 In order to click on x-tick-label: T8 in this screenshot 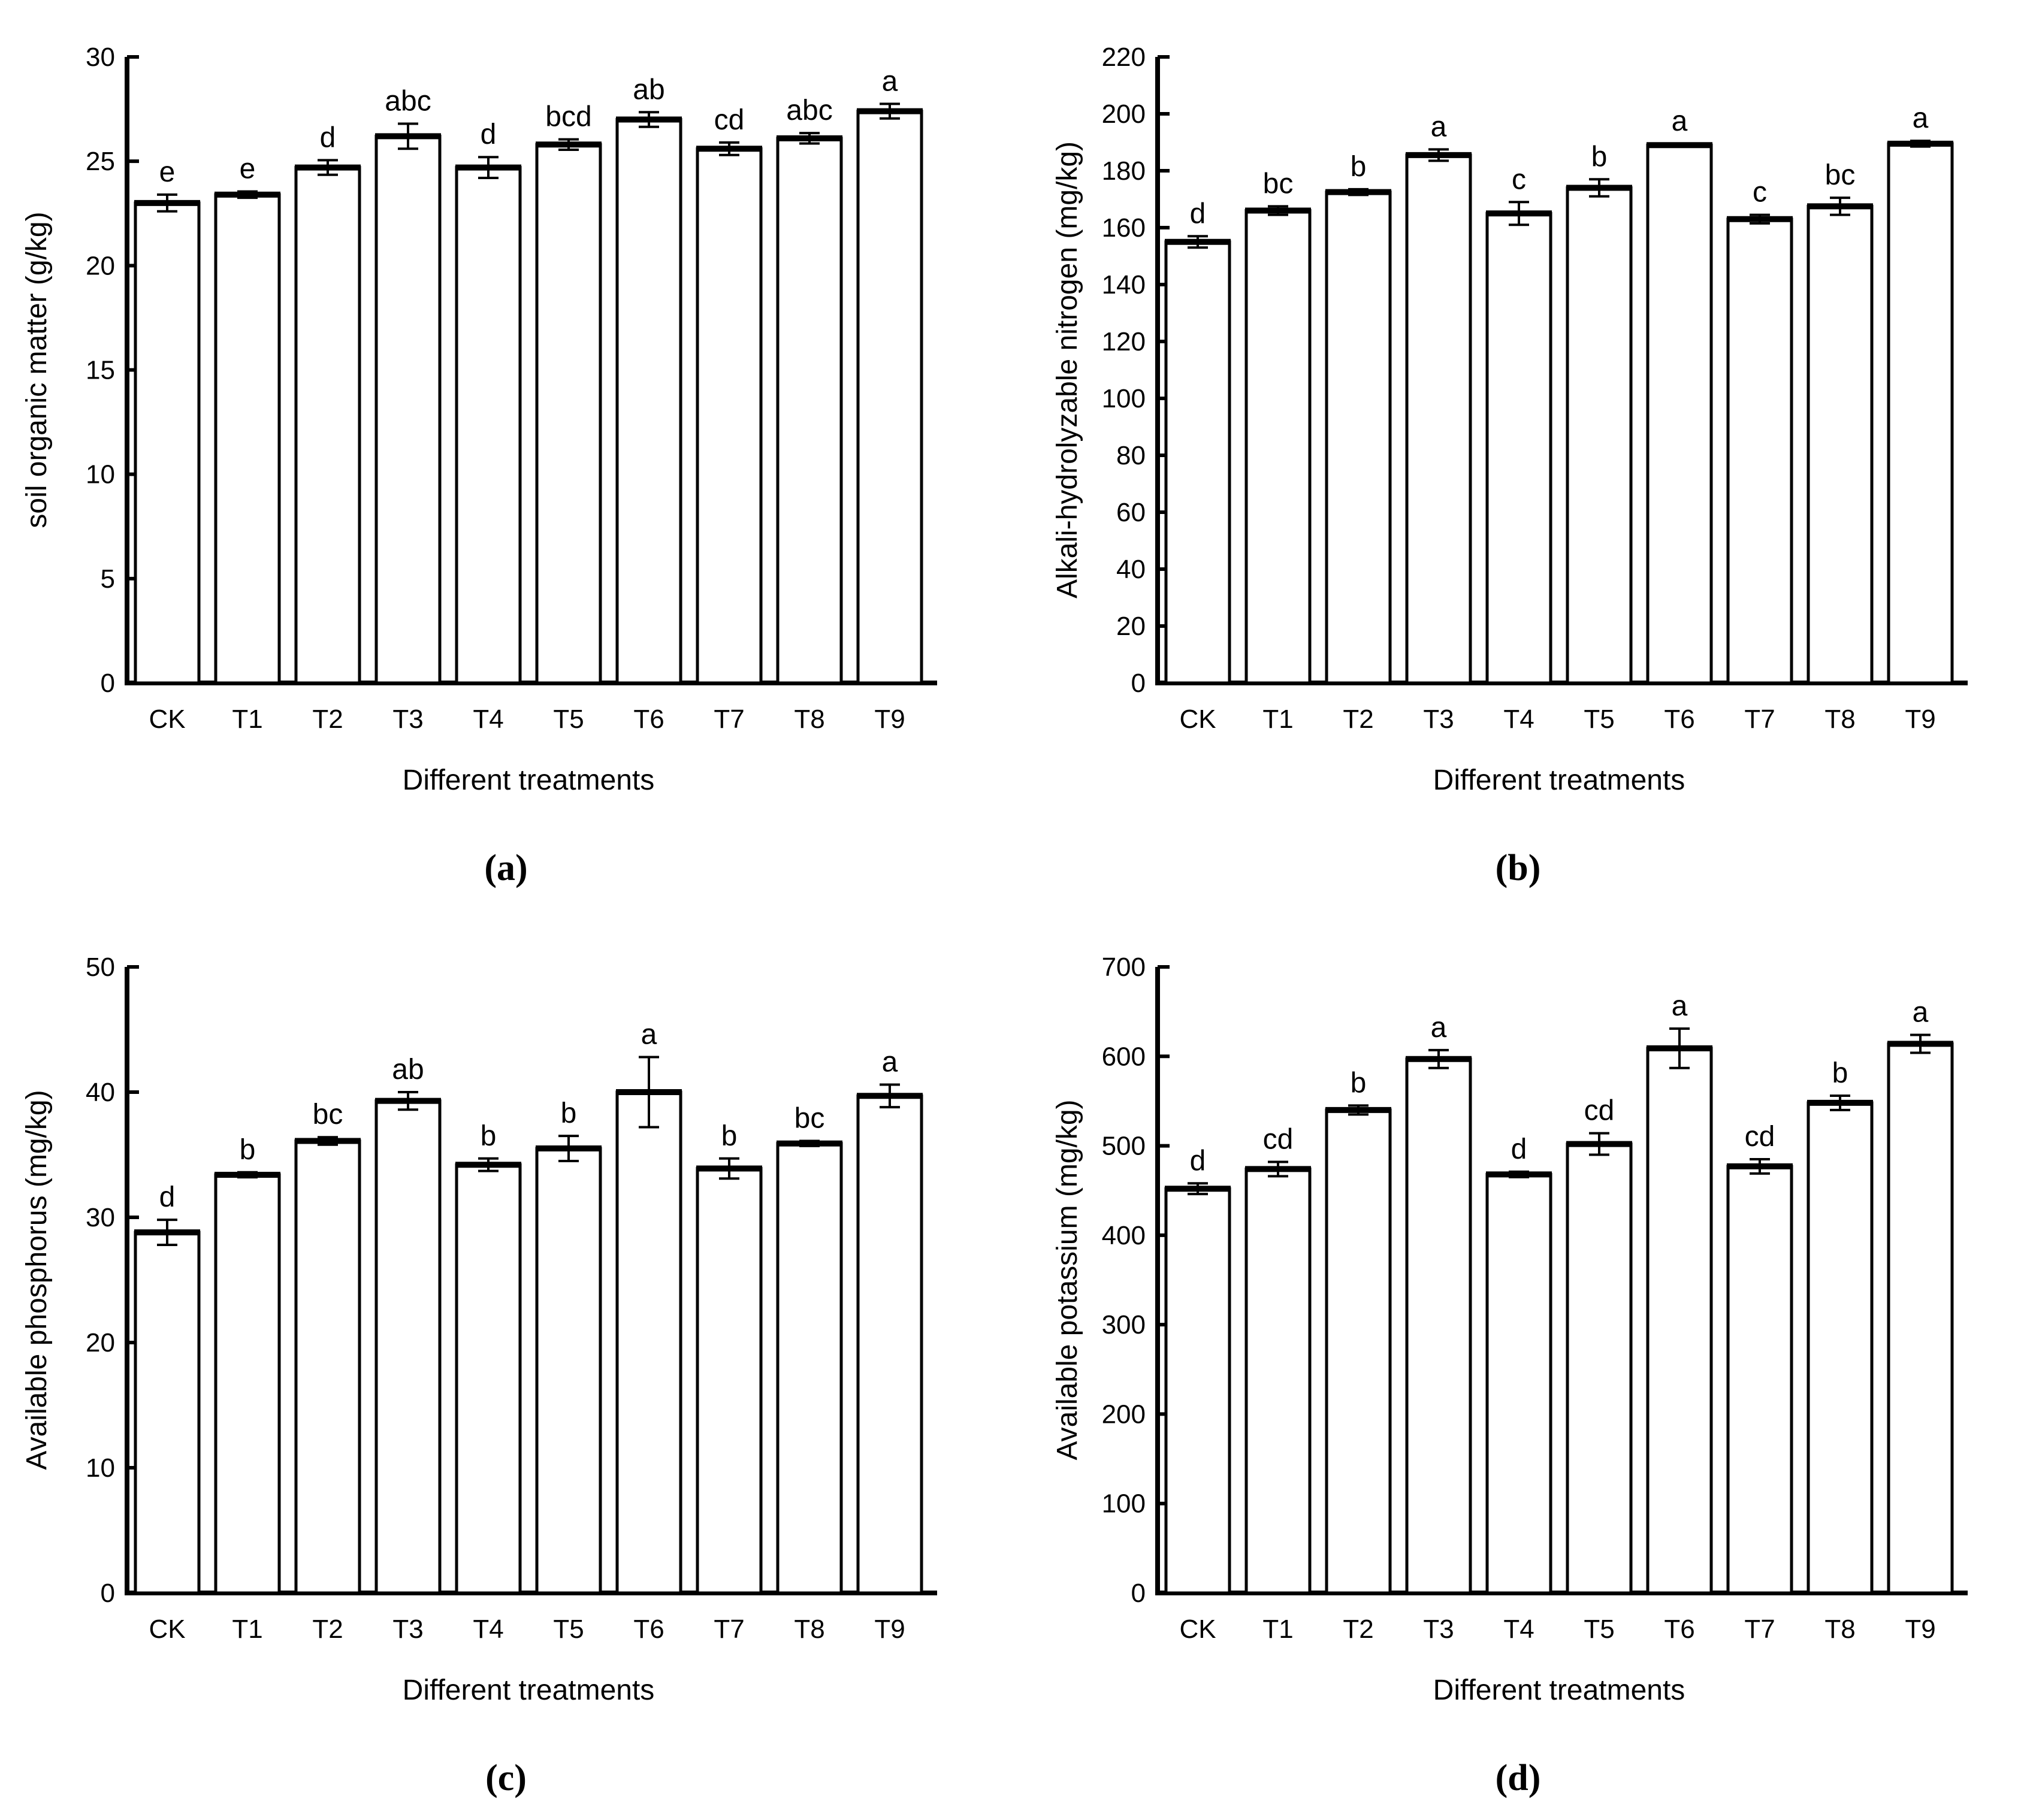, I will do `click(1839, 1629)`.